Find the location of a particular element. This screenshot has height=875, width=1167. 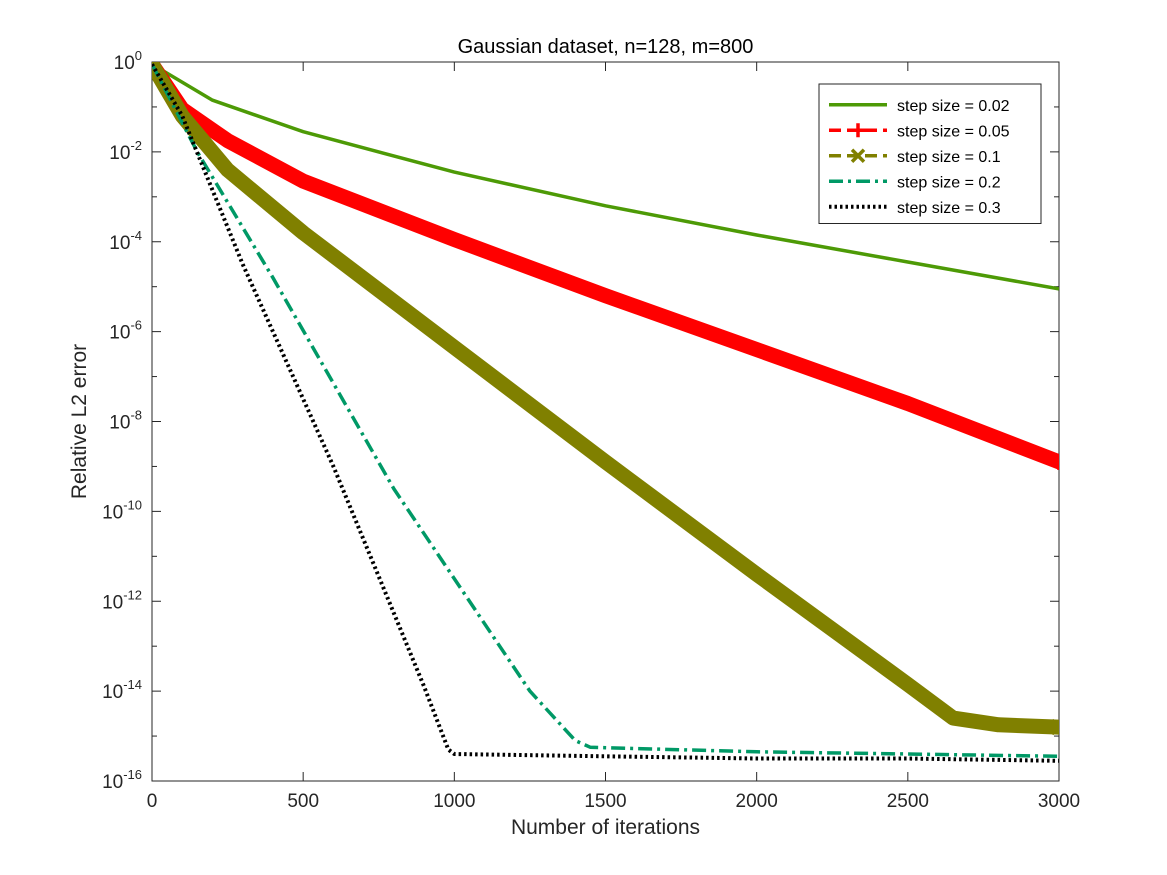

x-tick-label: 500 is located at coordinates (303, 801).